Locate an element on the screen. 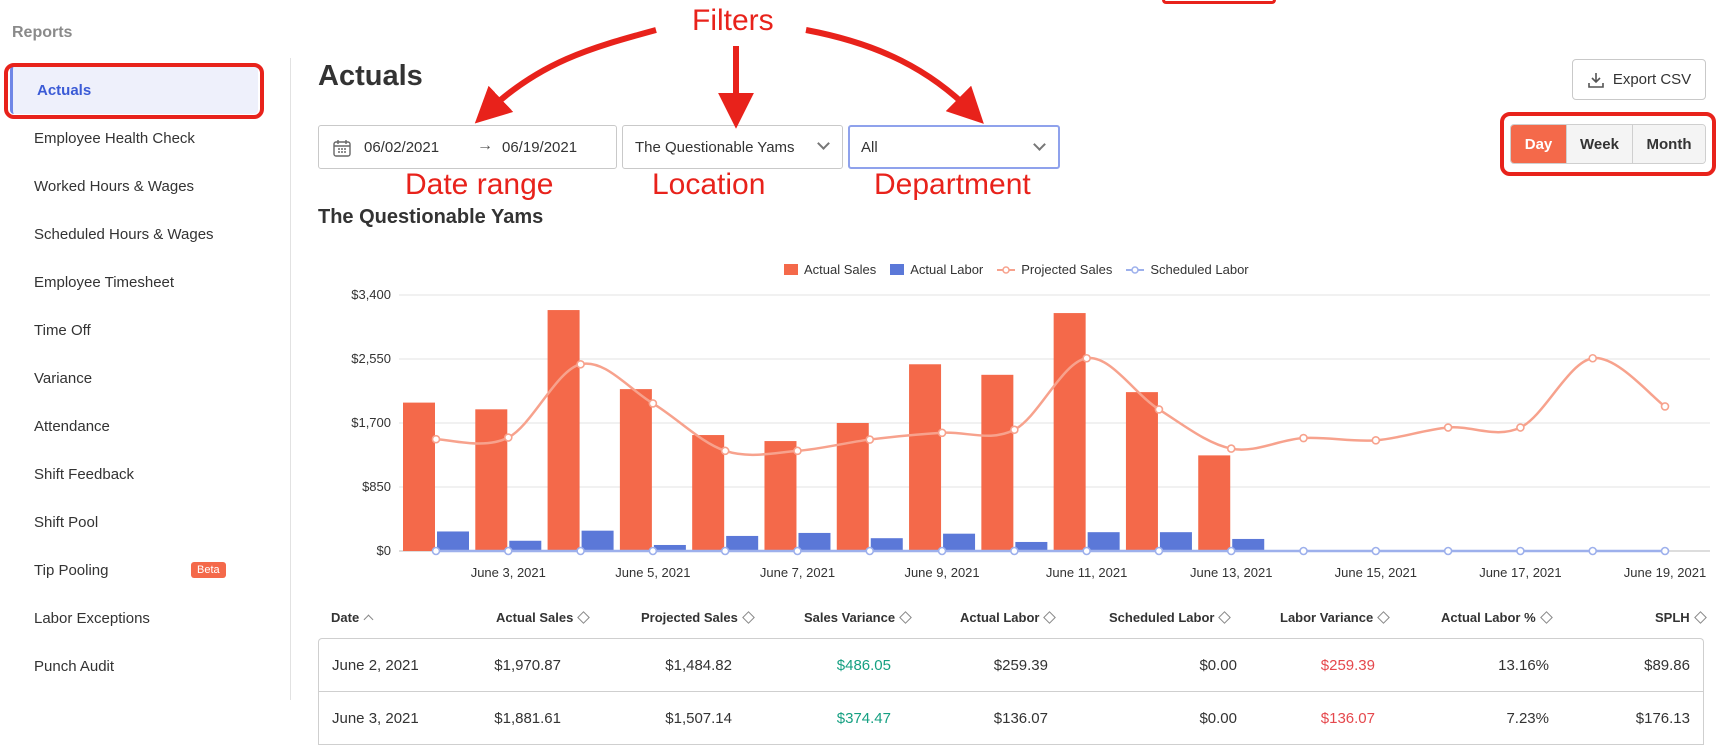 The height and width of the screenshot is (746, 1723). x-tick-label: June 5, 2021 is located at coordinates (652, 572).